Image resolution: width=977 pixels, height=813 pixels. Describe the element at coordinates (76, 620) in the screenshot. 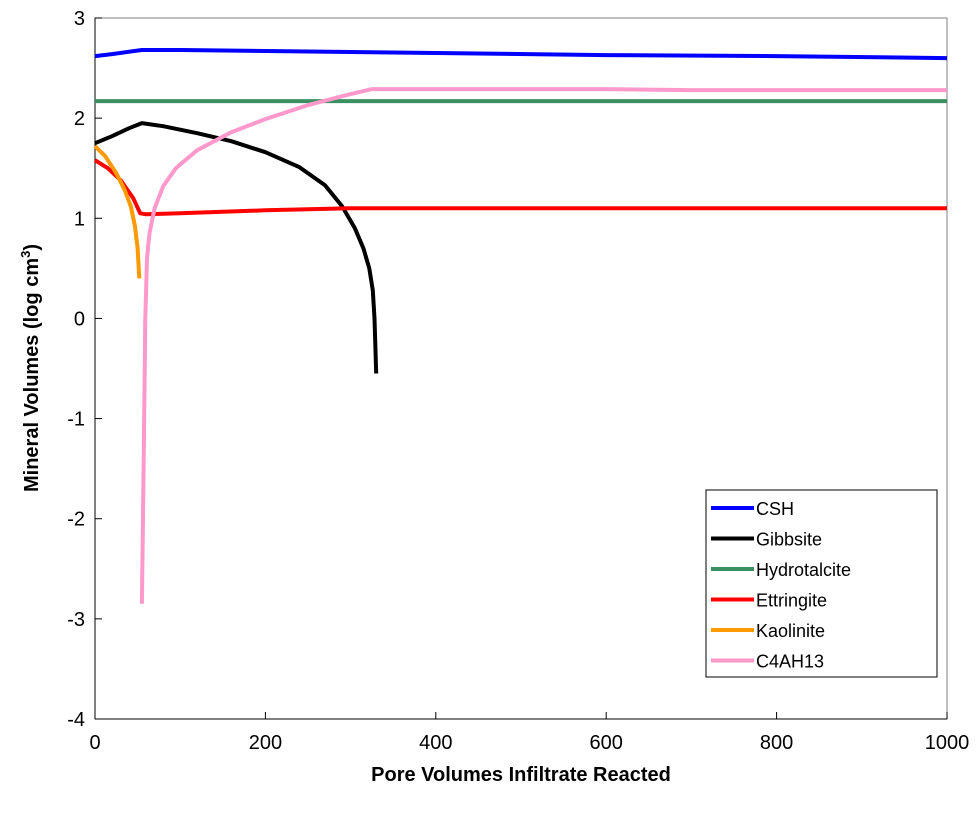

I see `y-tick-label: -3` at that location.